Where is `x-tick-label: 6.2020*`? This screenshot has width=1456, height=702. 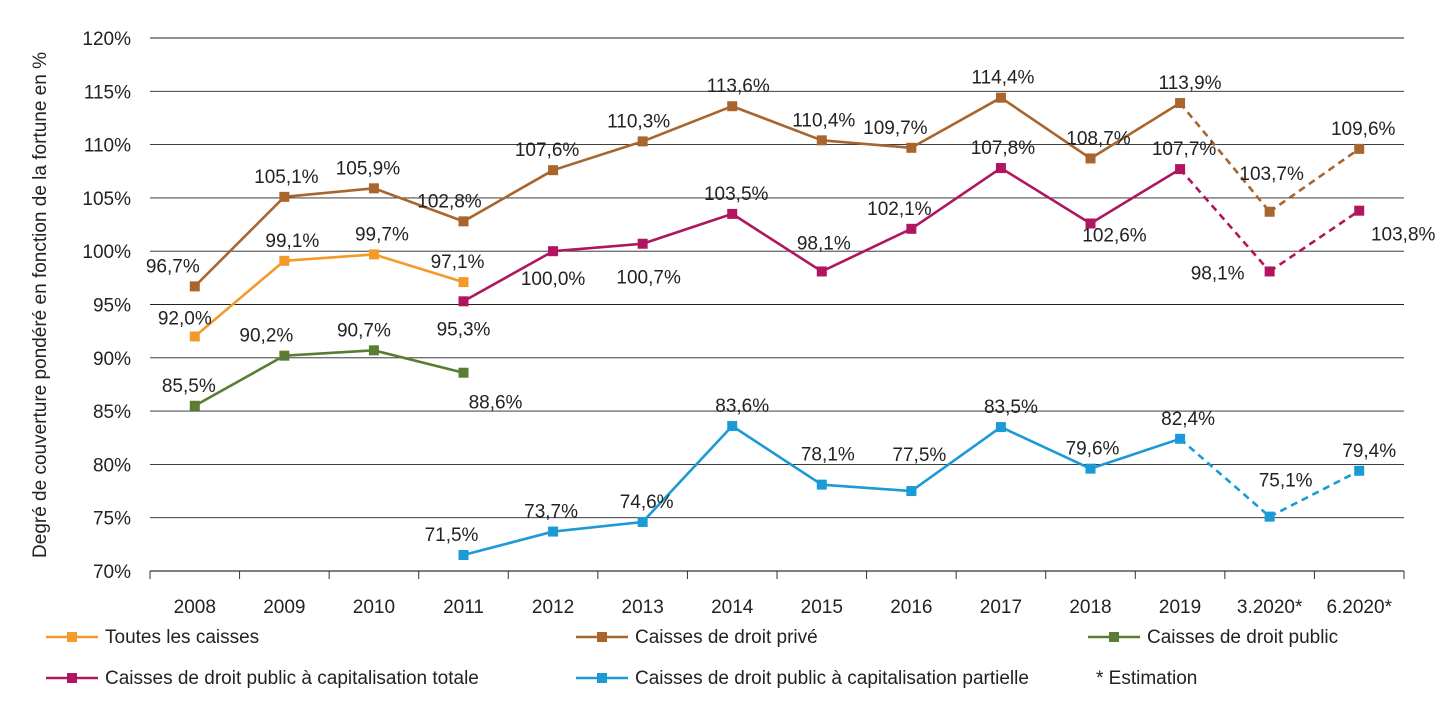
x-tick-label: 6.2020* is located at coordinates (1359, 607).